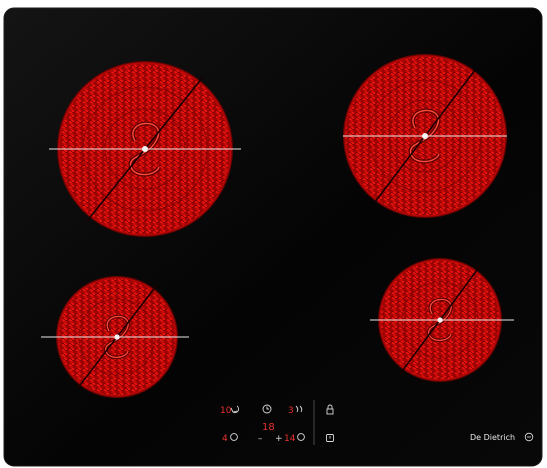  Describe the element at coordinates (299, 409) in the screenshot. I see `heat-icon` at that location.